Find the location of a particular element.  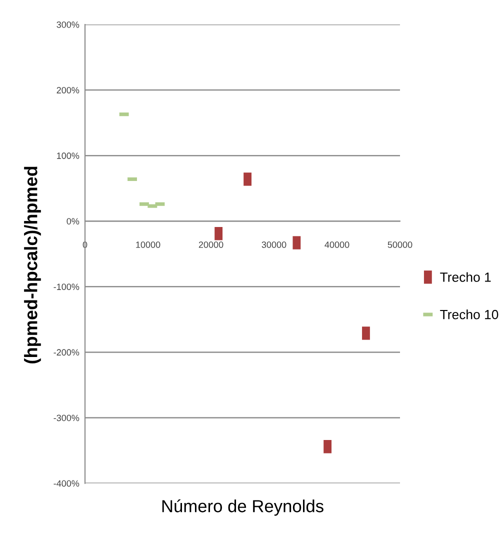

y-axis-title: (hpmed-hpcalc)/hpmed is located at coordinates (32, 265).